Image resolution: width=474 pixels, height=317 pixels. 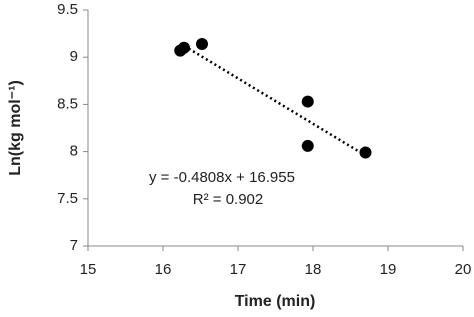 What do you see at coordinates (67, 9) in the screenshot?
I see `y-tick-label: 9.5` at bounding box center [67, 9].